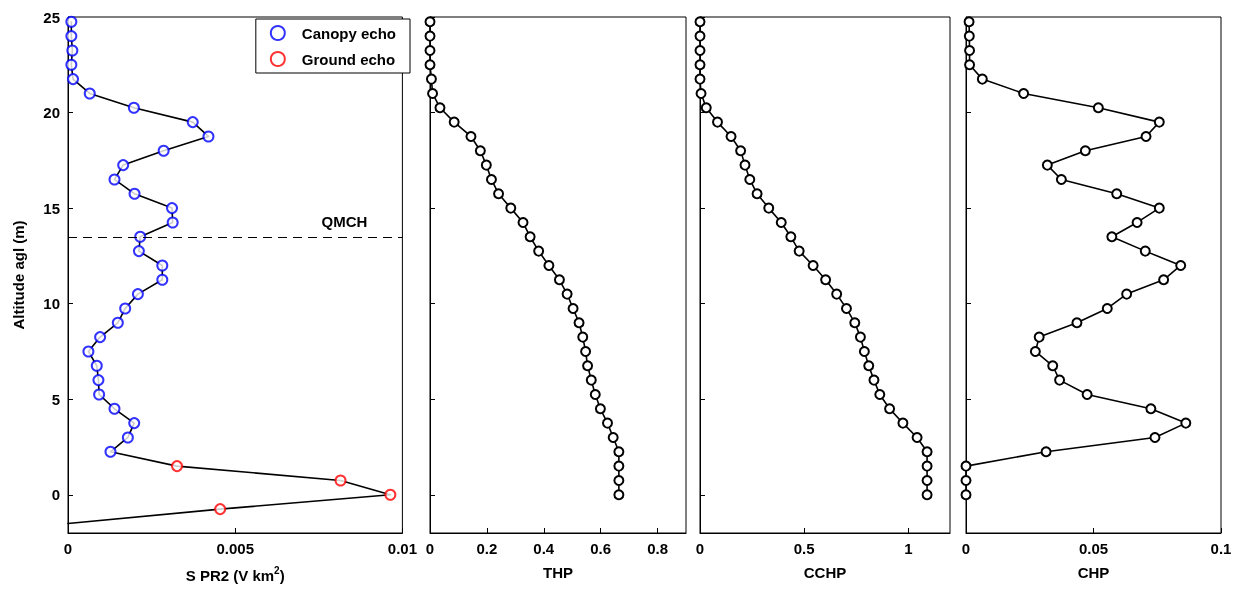 The image size is (1247, 604). Describe the element at coordinates (544, 548) in the screenshot. I see `x-tick-label: 0.4` at that location.